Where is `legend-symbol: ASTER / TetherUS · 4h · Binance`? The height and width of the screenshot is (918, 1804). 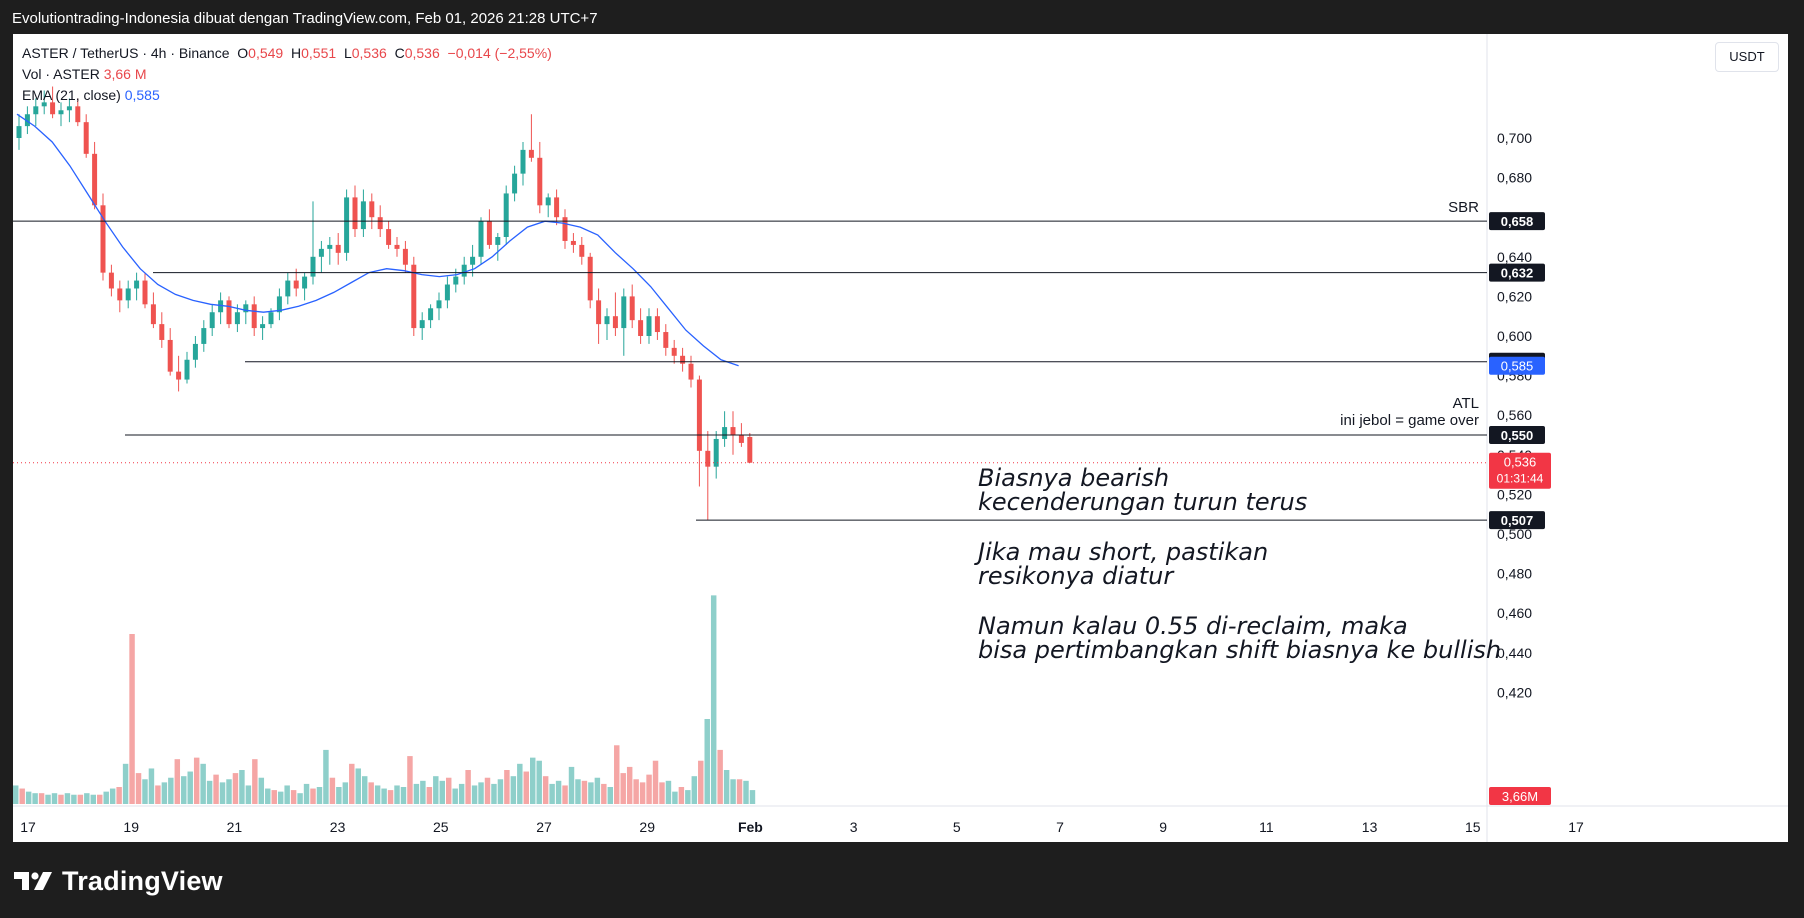
legend-symbol: ASTER / TetherUS · 4h · Binance is located at coordinates (126, 53).